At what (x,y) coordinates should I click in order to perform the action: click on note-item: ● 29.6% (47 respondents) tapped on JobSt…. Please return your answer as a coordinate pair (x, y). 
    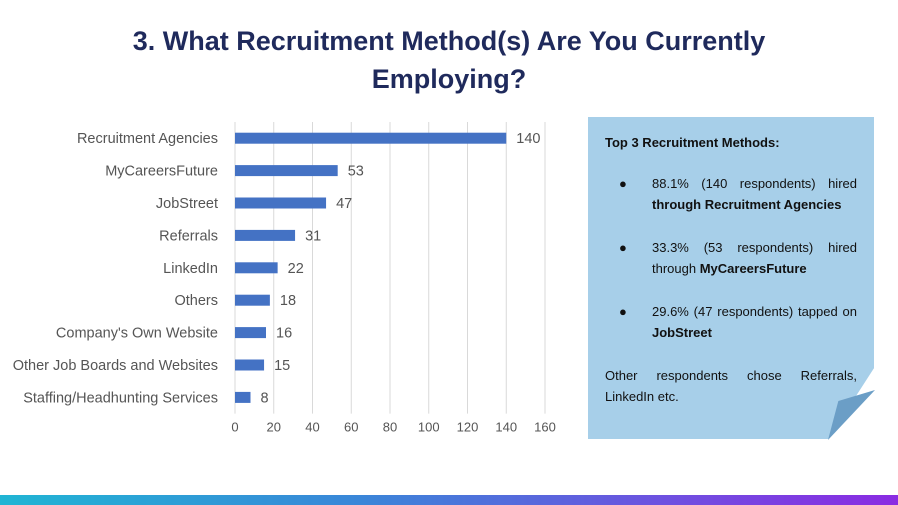
    Looking at the image, I should click on (731, 322).